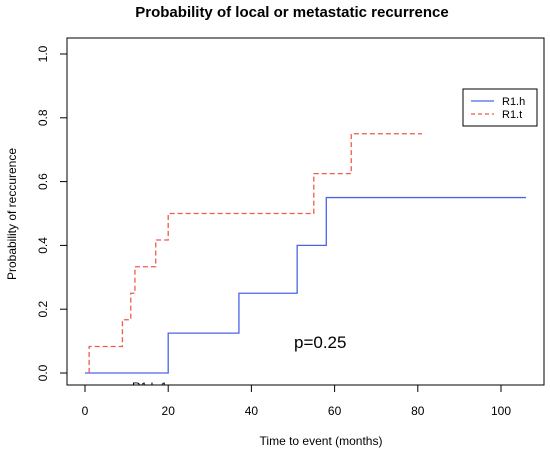 This screenshot has width=550, height=454. Describe the element at coordinates (501, 411) in the screenshot. I see `x-tick-label: 100` at that location.